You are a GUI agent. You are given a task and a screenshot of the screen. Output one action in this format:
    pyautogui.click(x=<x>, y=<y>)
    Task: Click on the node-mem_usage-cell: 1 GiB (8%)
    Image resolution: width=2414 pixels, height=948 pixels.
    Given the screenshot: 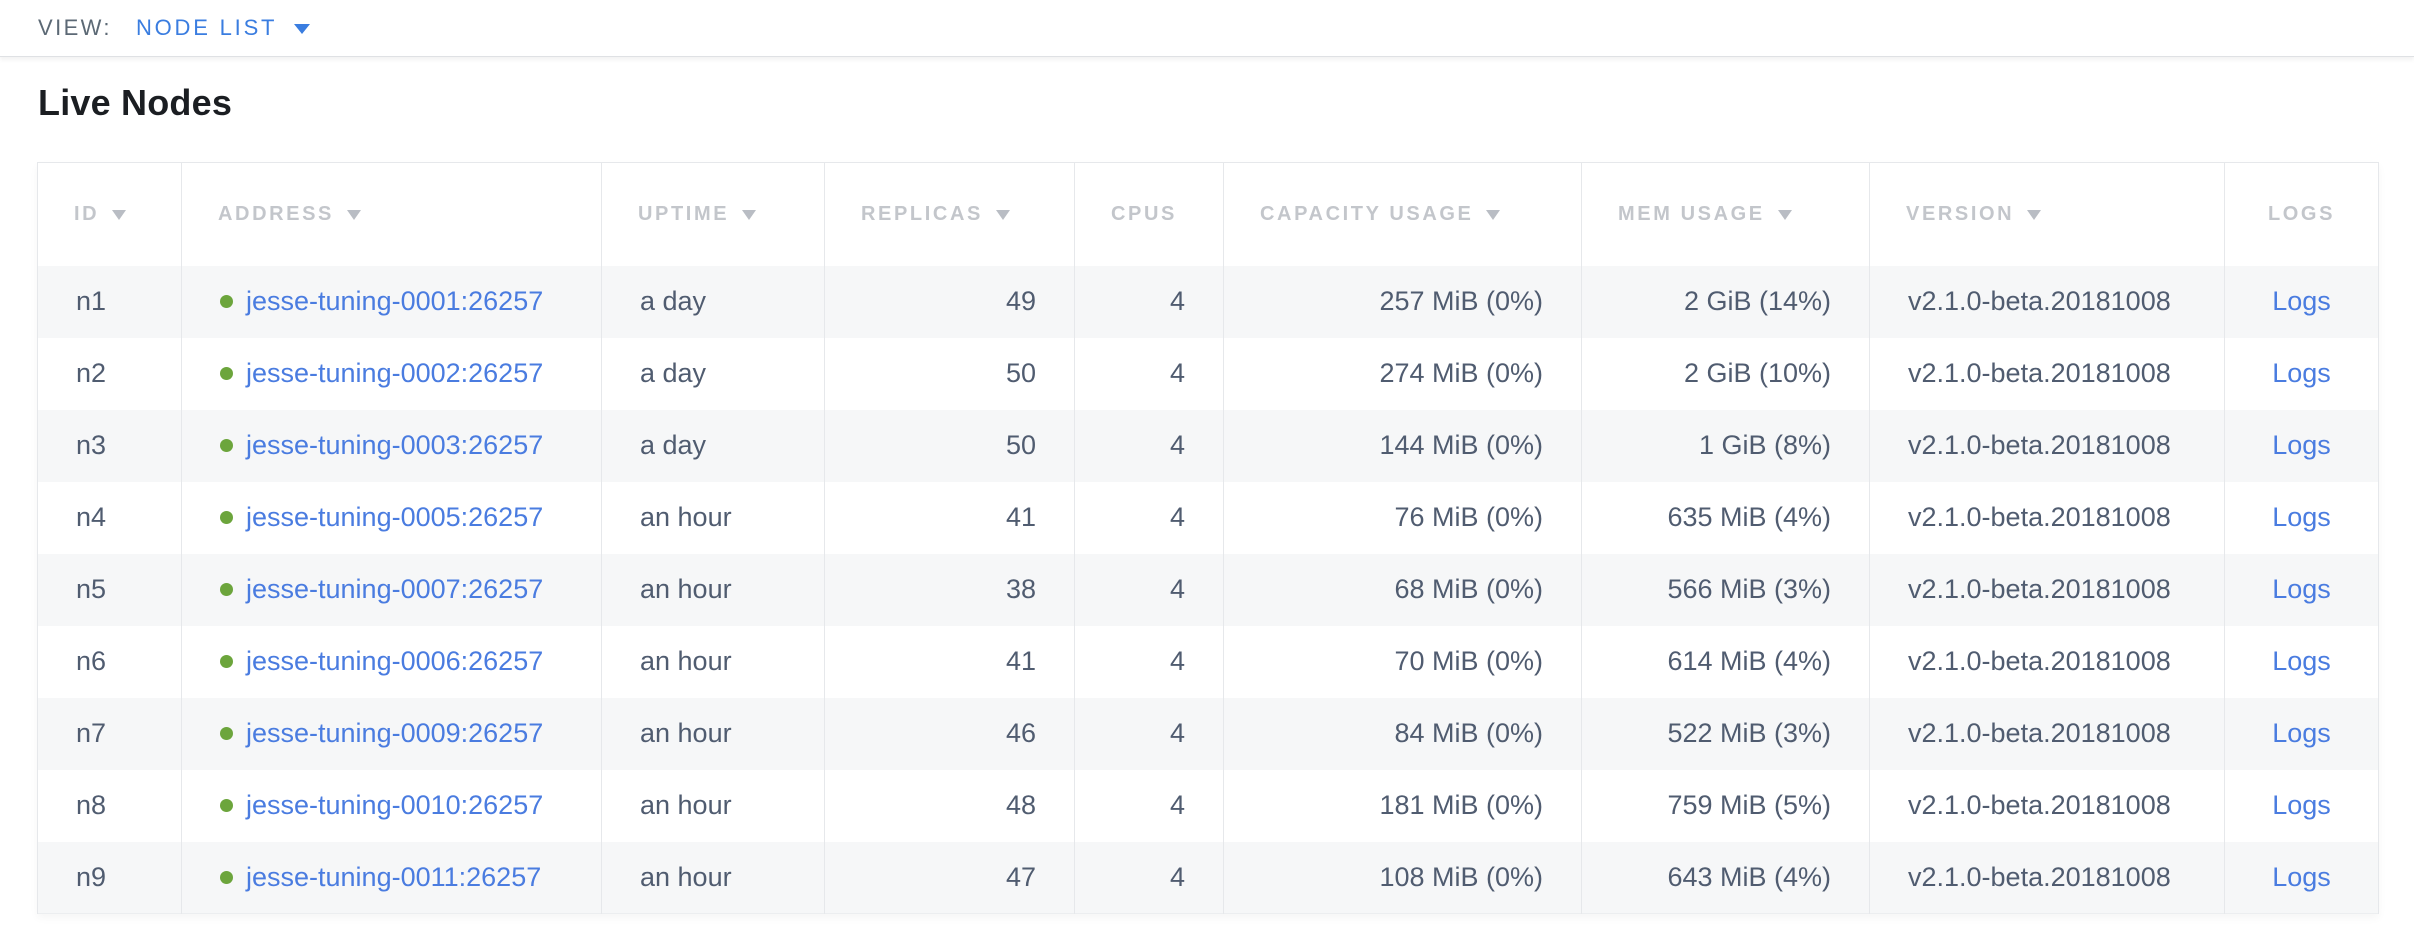 What is the action you would take?
    pyautogui.click(x=1725, y=445)
    